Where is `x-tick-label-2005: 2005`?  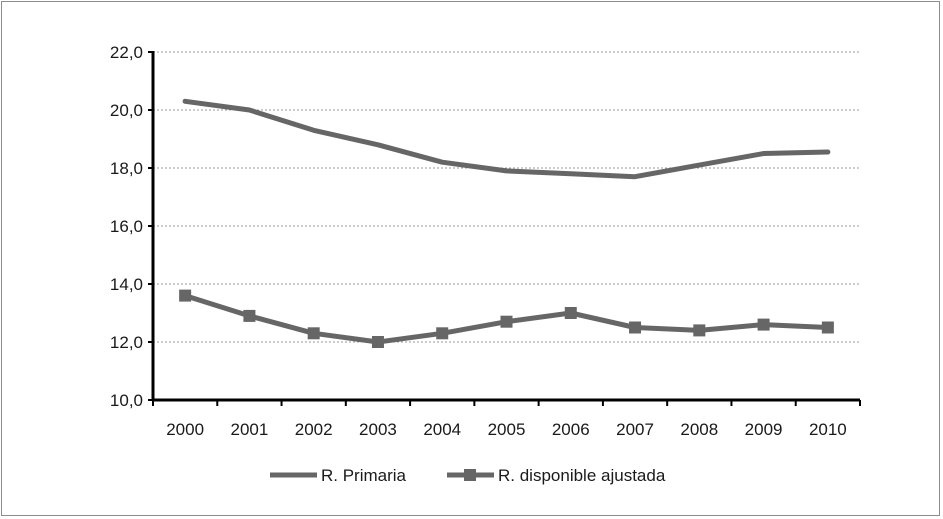 x-tick-label-2005: 2005 is located at coordinates (507, 429).